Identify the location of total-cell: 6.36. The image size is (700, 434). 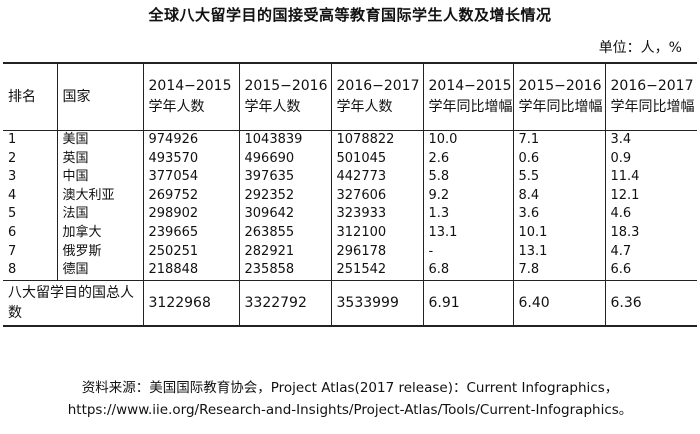
(650, 303).